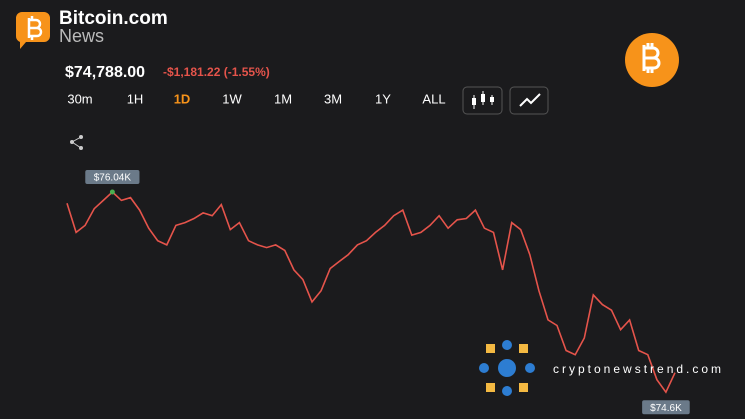  What do you see at coordinates (333, 98) in the screenshot?
I see `timeframe-button: 3M` at bounding box center [333, 98].